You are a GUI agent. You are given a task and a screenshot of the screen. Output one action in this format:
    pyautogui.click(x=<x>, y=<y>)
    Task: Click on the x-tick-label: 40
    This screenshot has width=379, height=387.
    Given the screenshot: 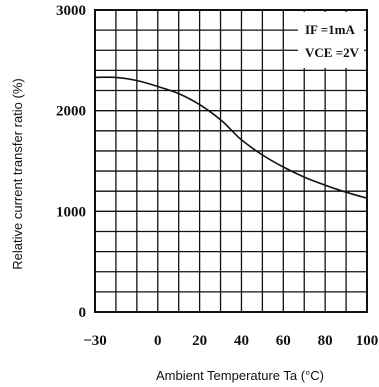 What is the action you would take?
    pyautogui.click(x=241, y=341)
    